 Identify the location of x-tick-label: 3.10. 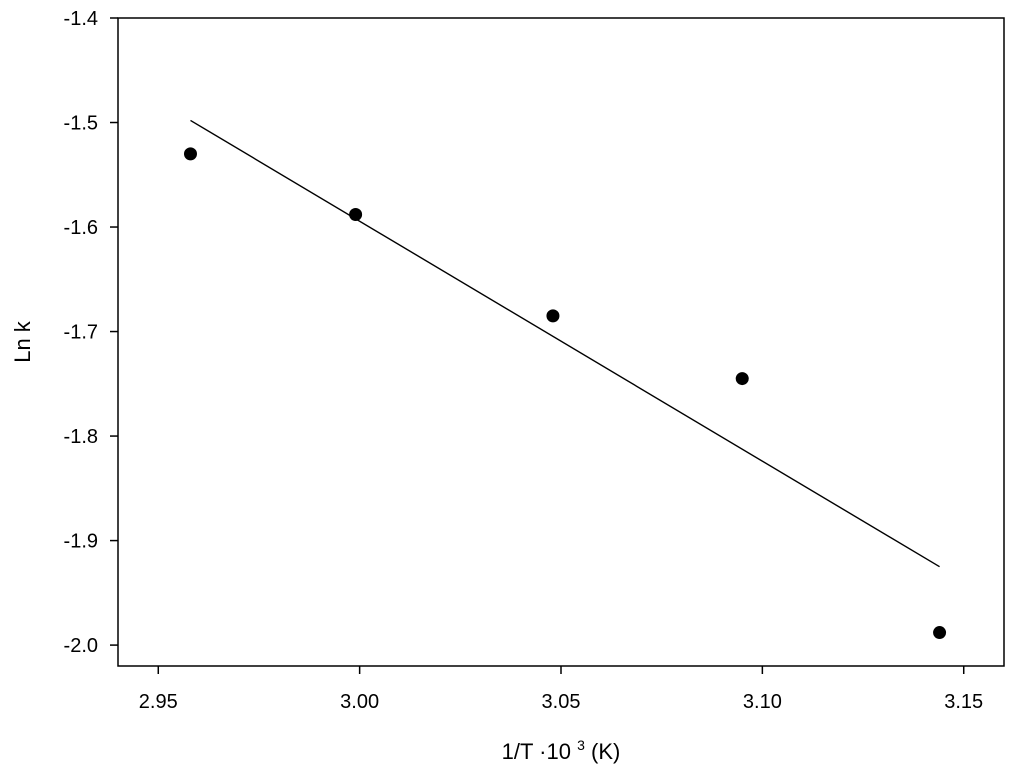
(762, 702).